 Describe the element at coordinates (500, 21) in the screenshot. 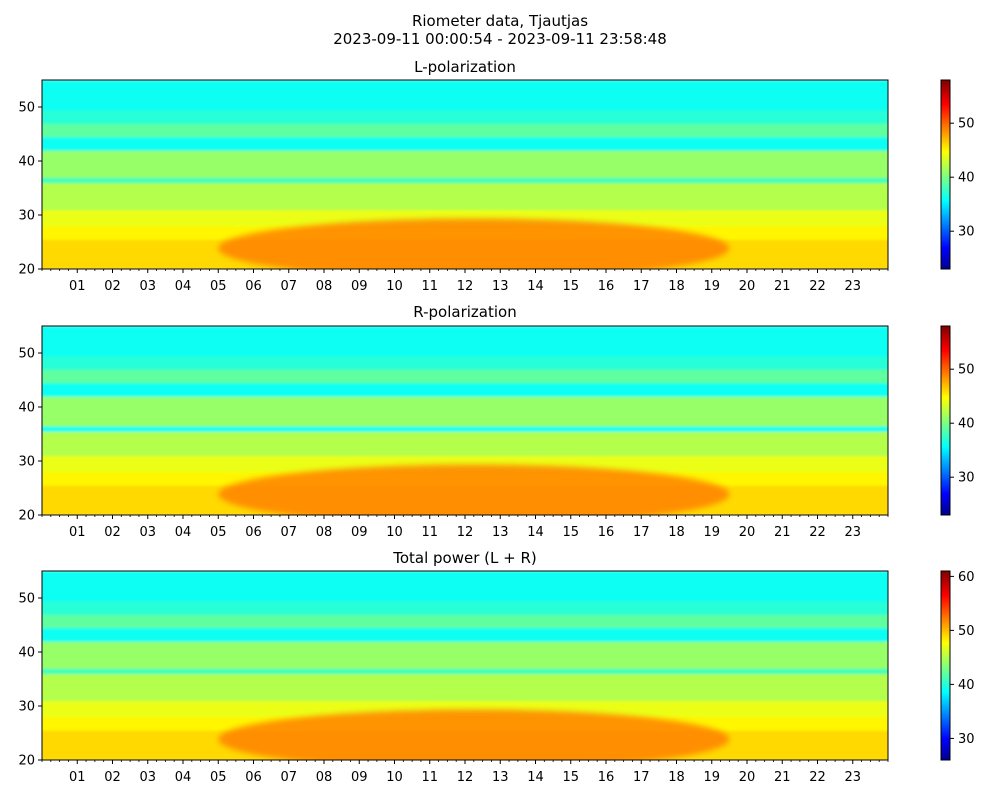

I see `figure-title: Riometer data, Tjautjas` at that location.